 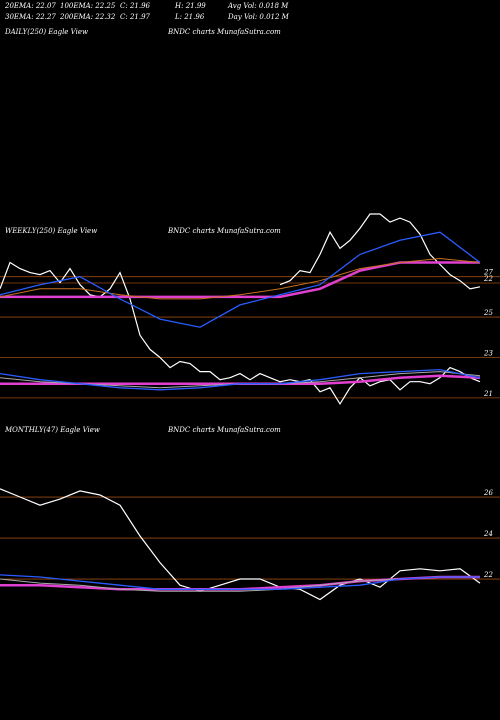 I want to click on header-stat: 20EMA: 22.07, so click(x=30, y=6).